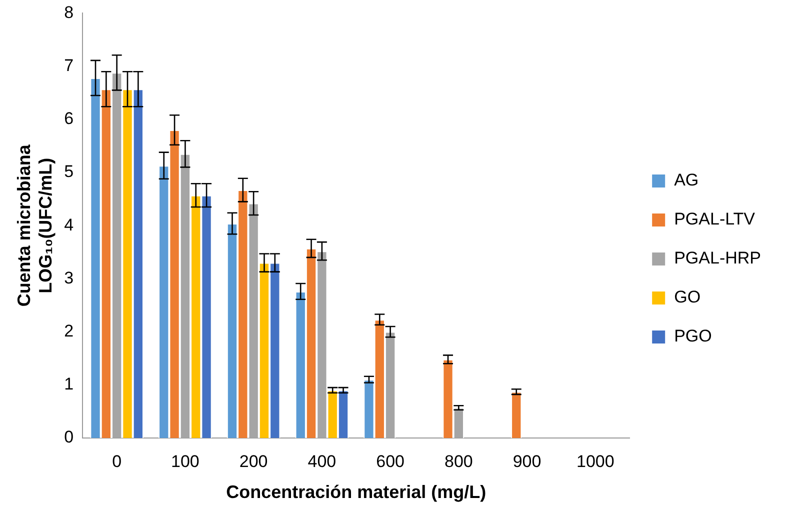 The height and width of the screenshot is (512, 791). I want to click on y-tick-label: 1, so click(69, 384).